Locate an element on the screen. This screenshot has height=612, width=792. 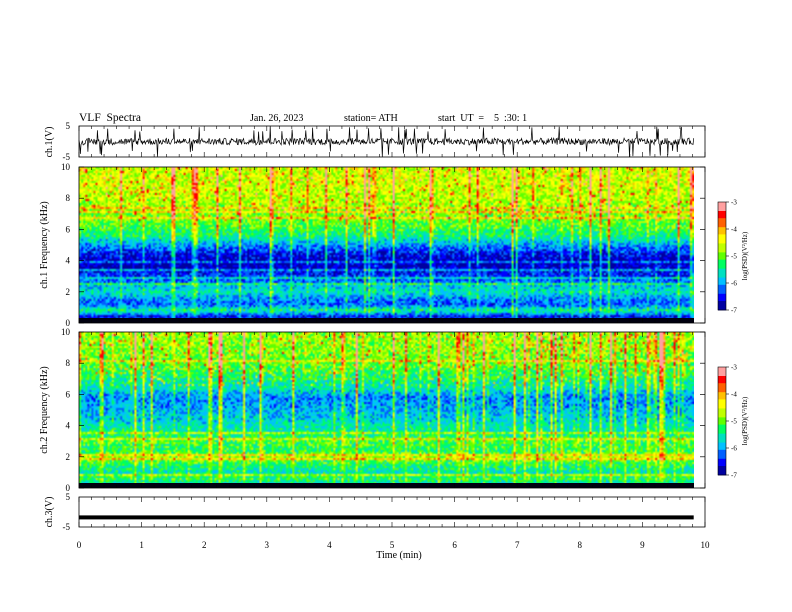
ch2-colorbar: -3 -4 -5 -6 -7 log(PSD)(V²/Hz) is located at coordinates (733, 422).